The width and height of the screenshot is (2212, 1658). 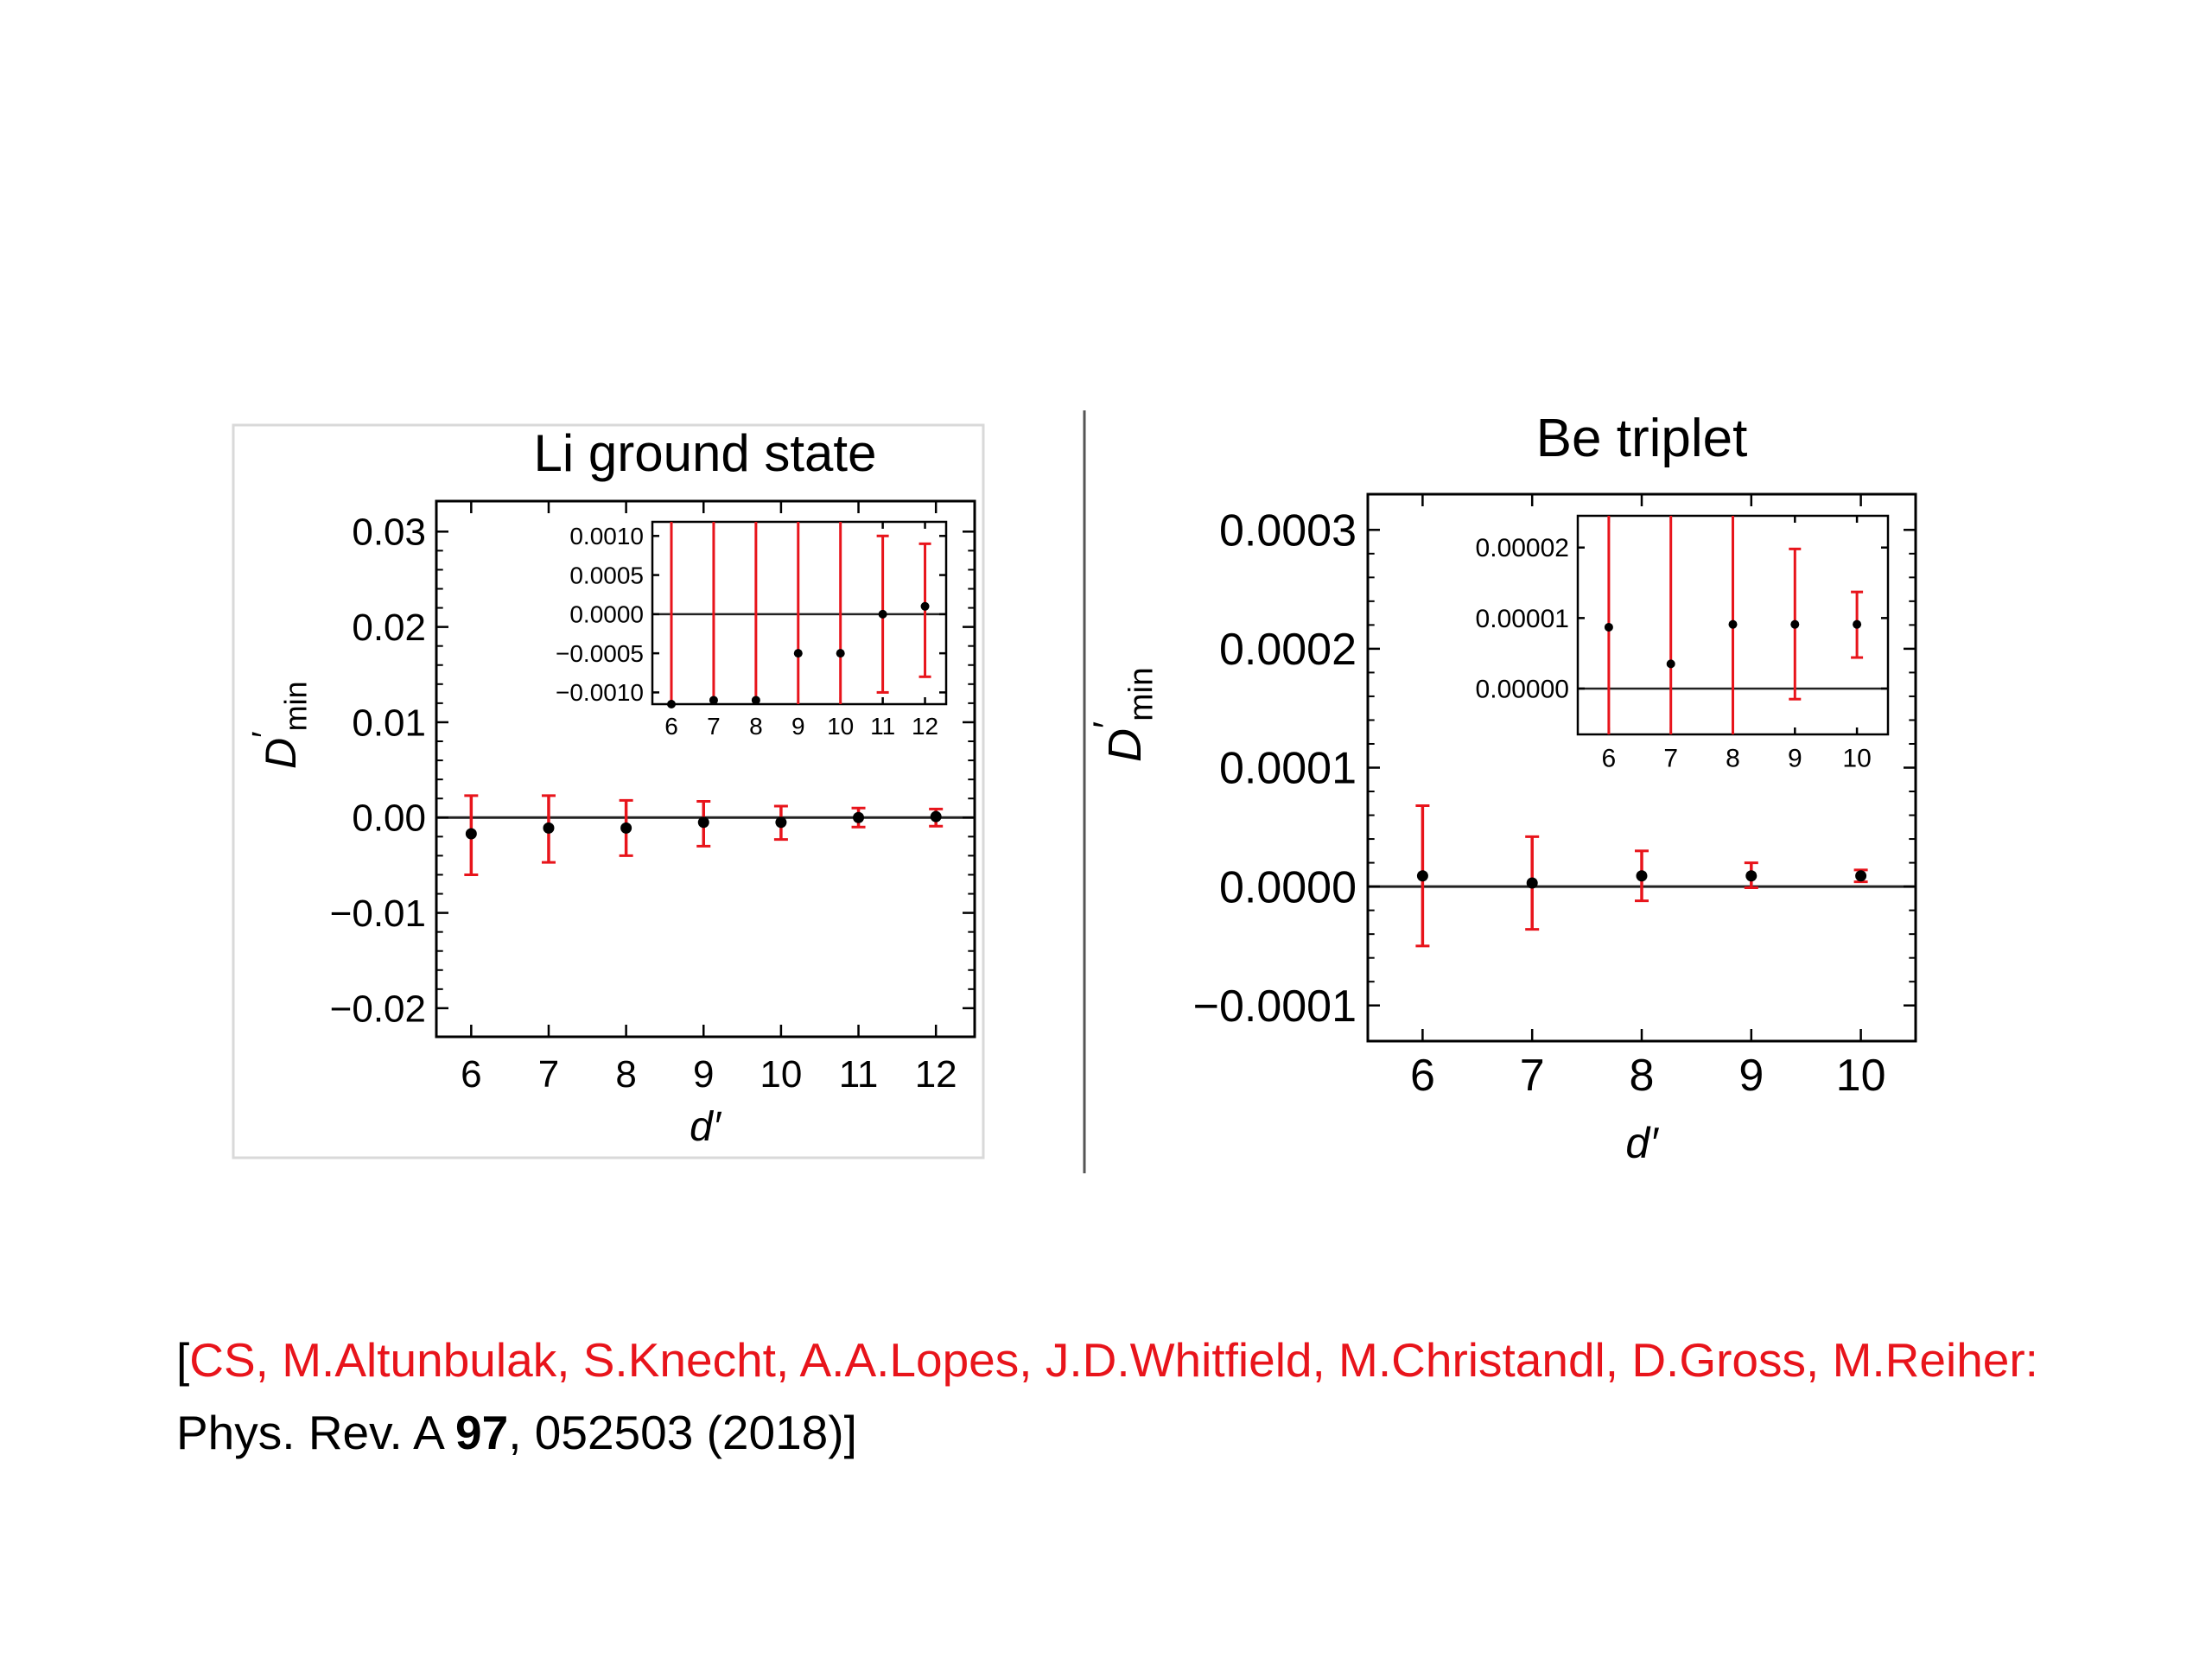 I want to click on li-y-axis-label-main: D, so click(x=281, y=753).